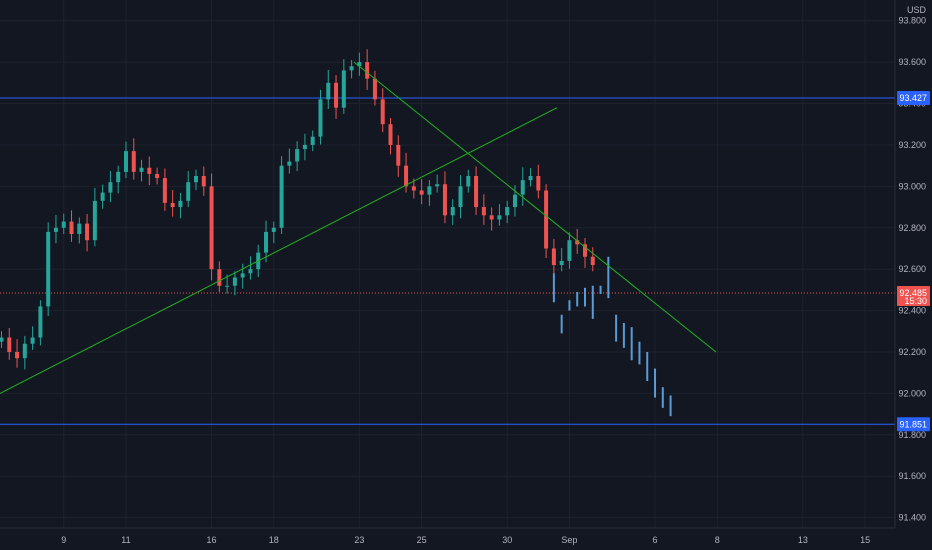  What do you see at coordinates (465, 540) in the screenshot?
I see `x-axis-ticks: 9 11 16 18 23 25 30 Sep 6 8 13 15` at bounding box center [465, 540].